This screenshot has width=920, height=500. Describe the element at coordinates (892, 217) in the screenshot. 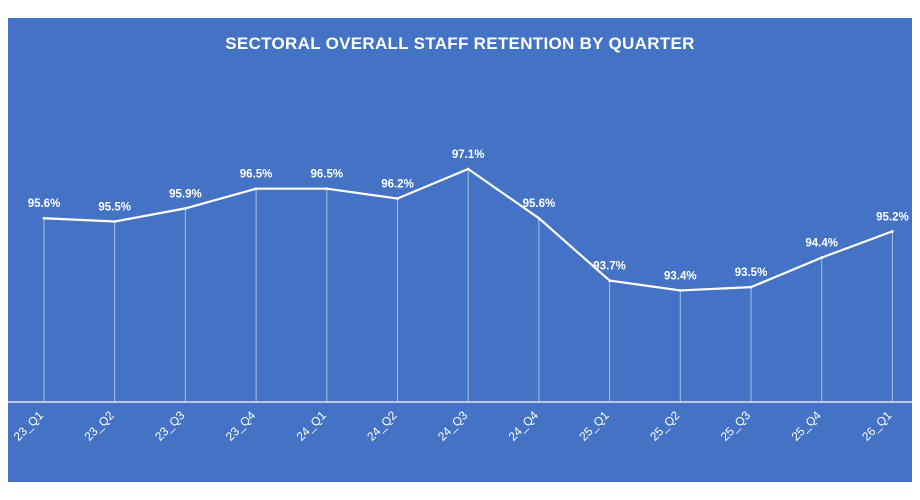

I see `data-label: 95.2%` at that location.